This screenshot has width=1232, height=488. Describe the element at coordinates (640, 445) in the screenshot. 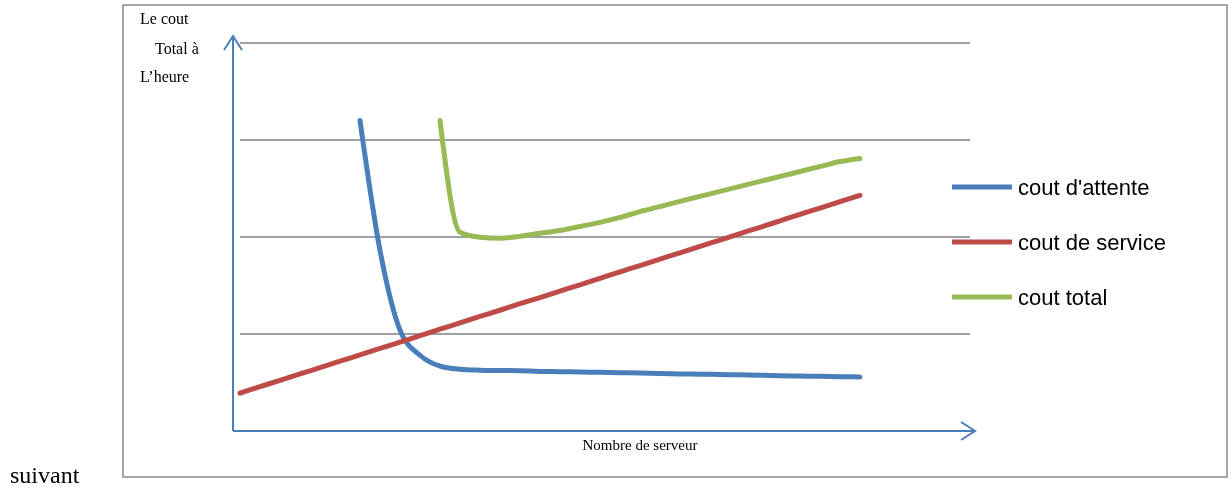

I see `x-axis-title: Nombre de serveur` at that location.